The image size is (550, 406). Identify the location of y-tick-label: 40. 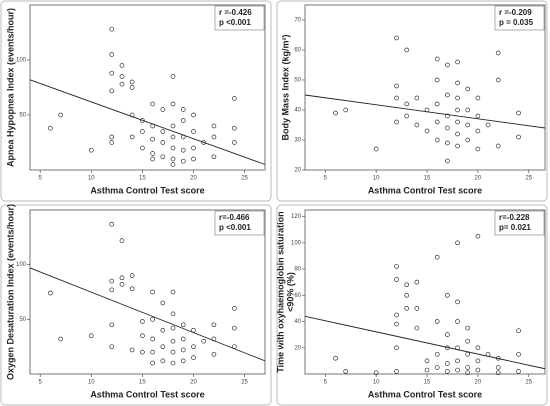
(297, 111).